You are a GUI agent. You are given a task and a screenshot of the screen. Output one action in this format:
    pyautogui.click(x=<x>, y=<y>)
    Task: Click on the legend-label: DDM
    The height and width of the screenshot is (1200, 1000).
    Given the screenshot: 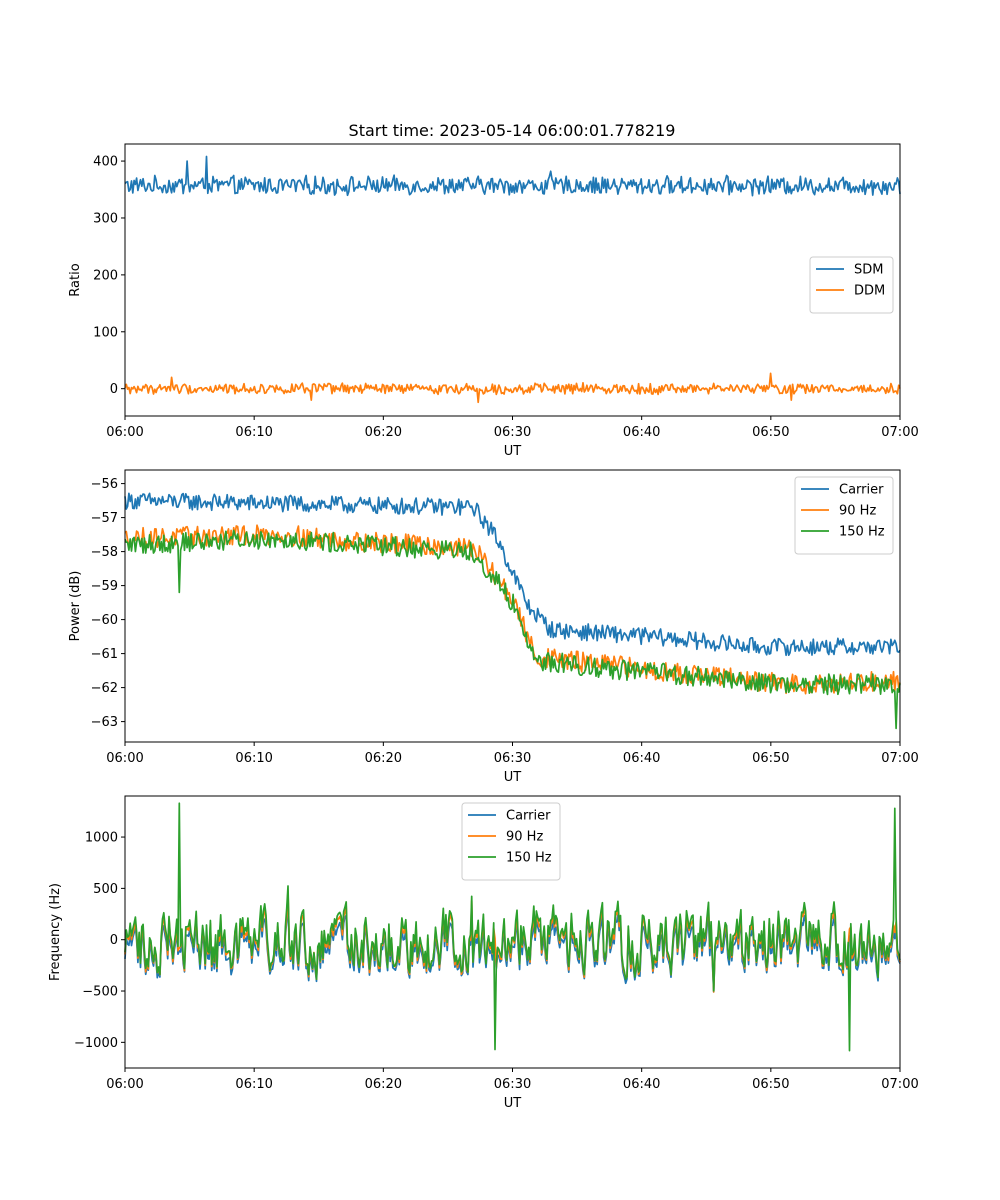 What is the action you would take?
    pyautogui.click(x=869, y=291)
    